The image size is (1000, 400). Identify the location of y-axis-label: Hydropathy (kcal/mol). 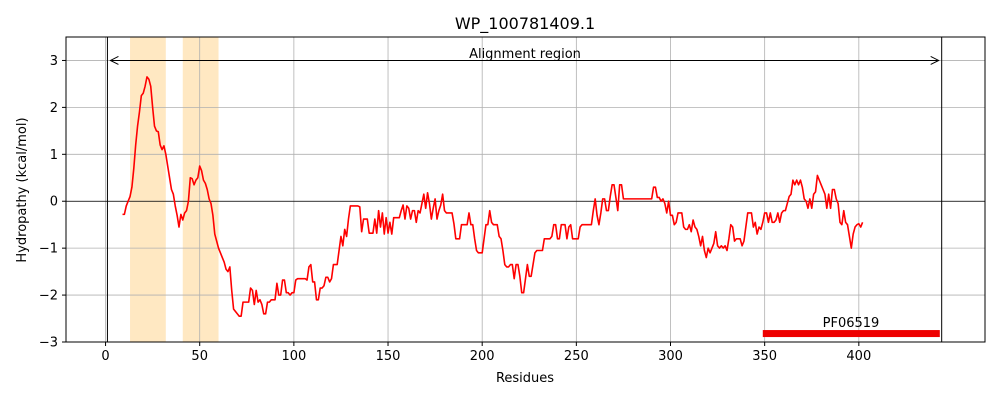
(22, 189).